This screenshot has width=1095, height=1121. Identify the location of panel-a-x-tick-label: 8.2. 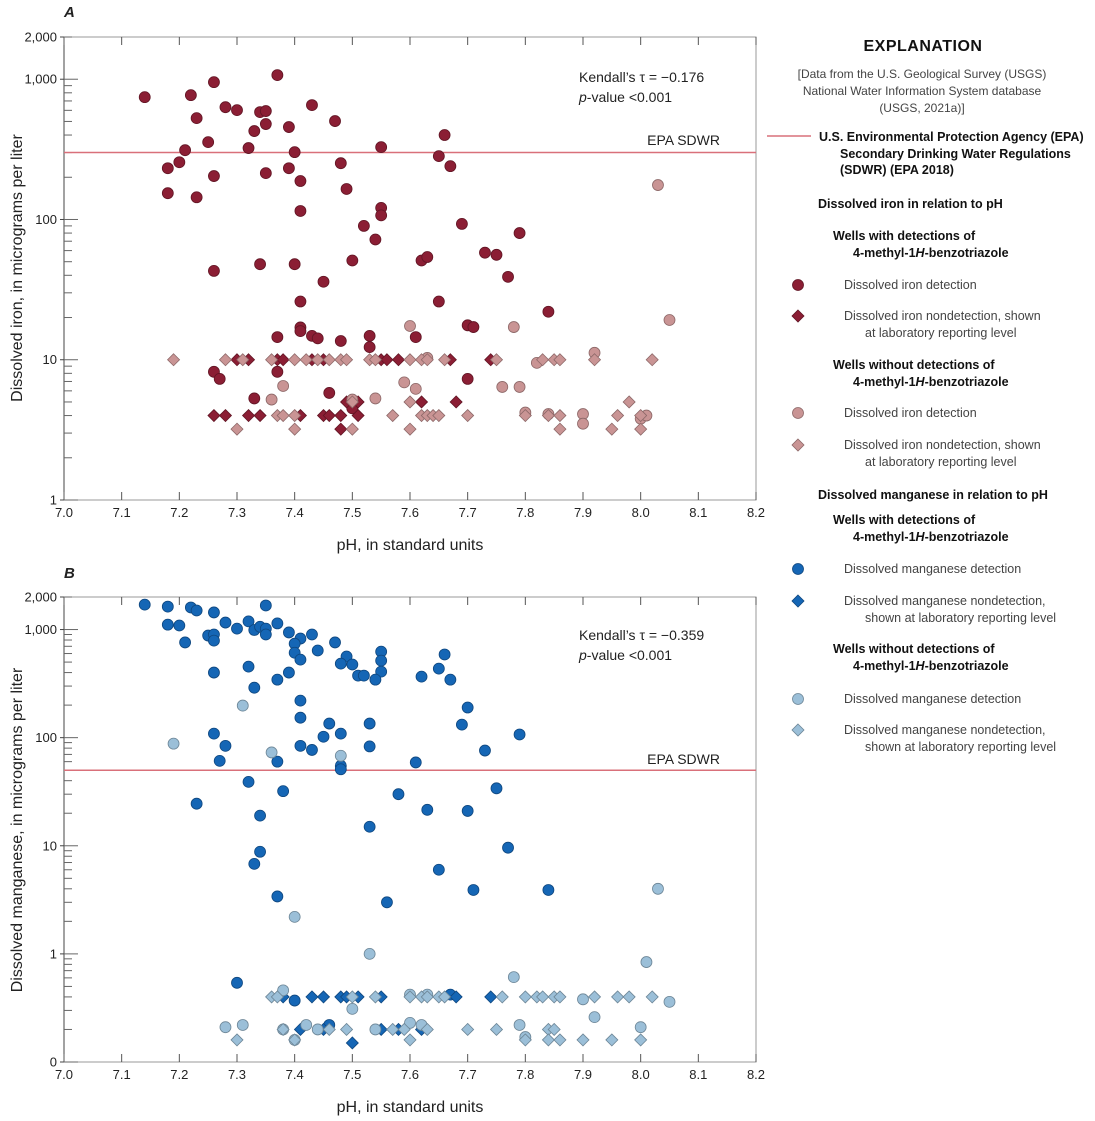
(756, 512).